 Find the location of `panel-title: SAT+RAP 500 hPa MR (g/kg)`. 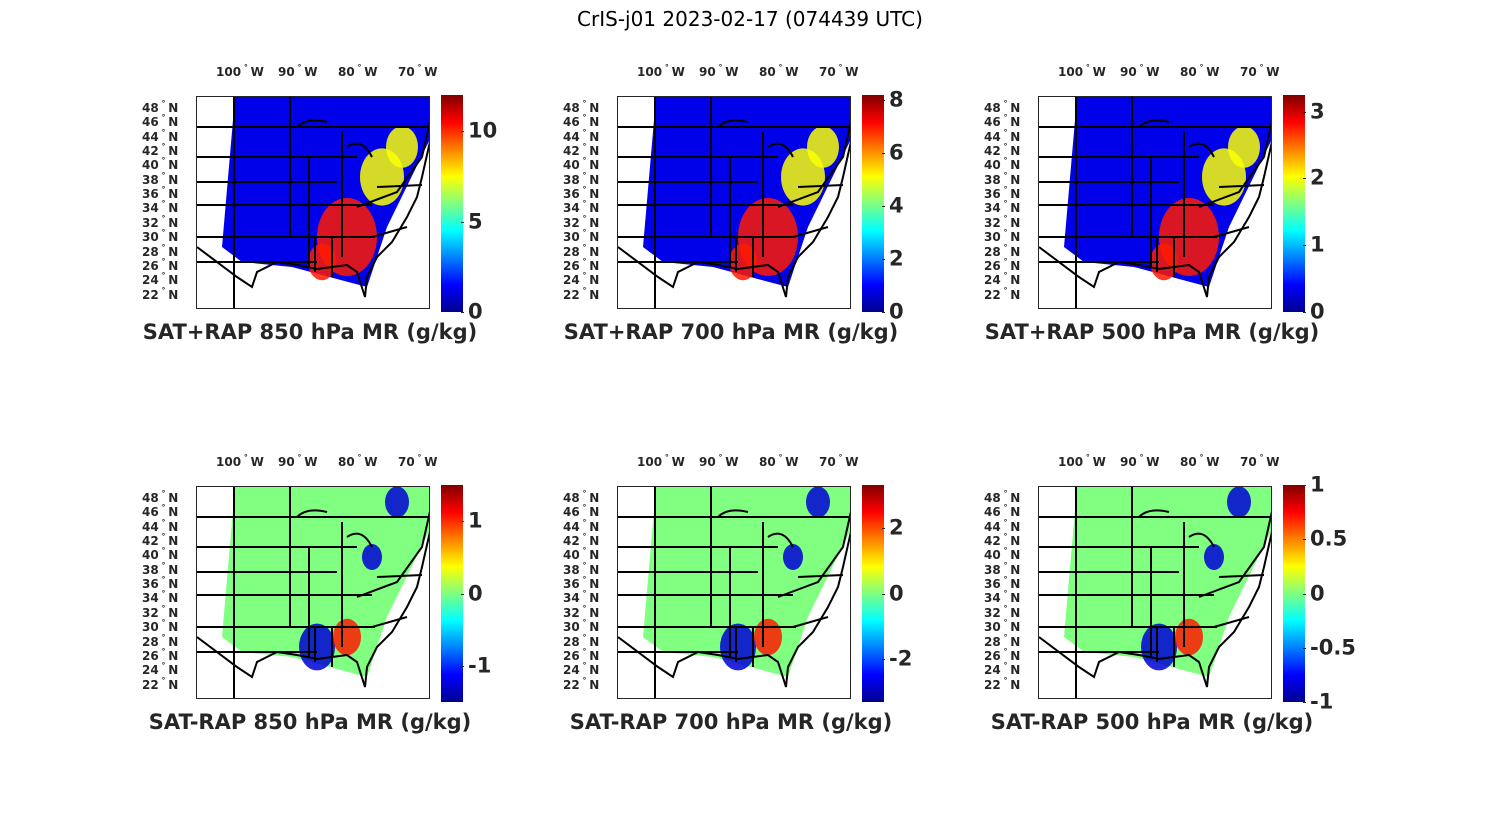

panel-title: SAT+RAP 500 hPa MR (g/kg) is located at coordinates (1152, 332).